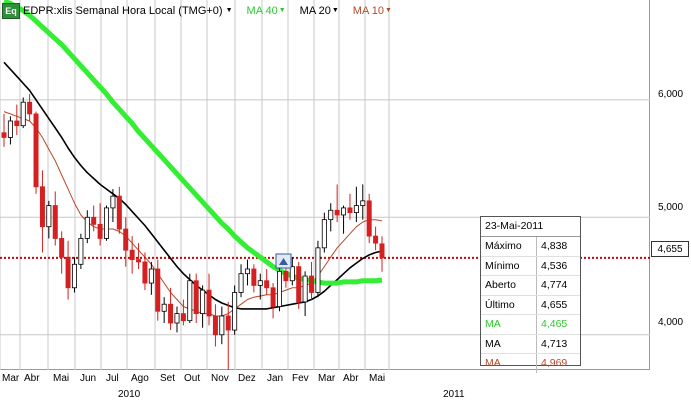 This screenshot has height=400, width=691. I want to click on instrument-title: EDPR:xlis Semanal Hora Local (TMG+0), so click(123, 10).